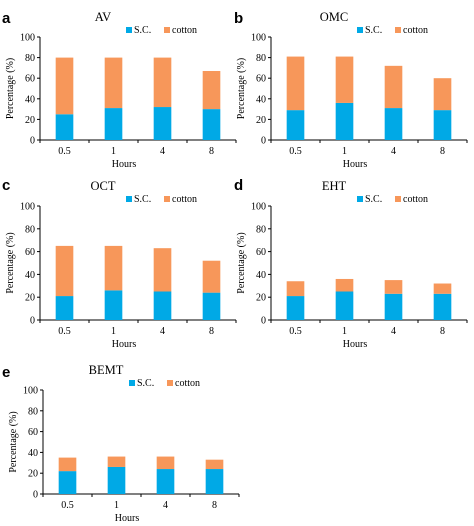  Describe the element at coordinates (103, 17) in the screenshot. I see `chart-title: AV` at that location.